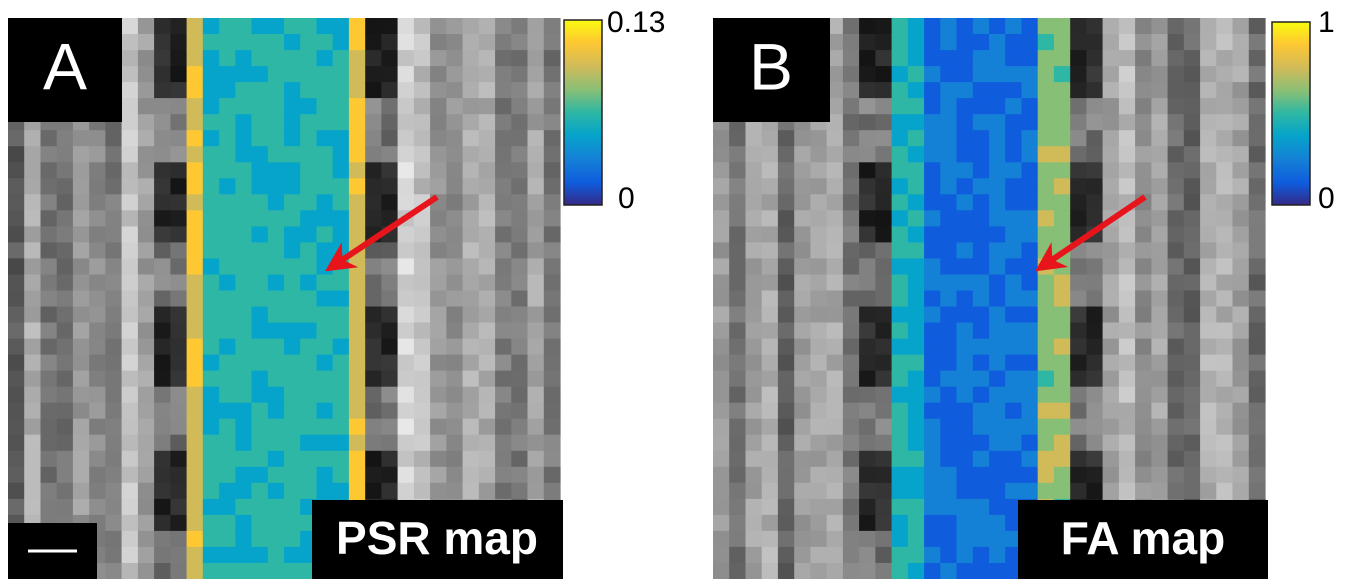  Describe the element at coordinates (583, 112) in the screenshot. I see `colorbar` at that location.